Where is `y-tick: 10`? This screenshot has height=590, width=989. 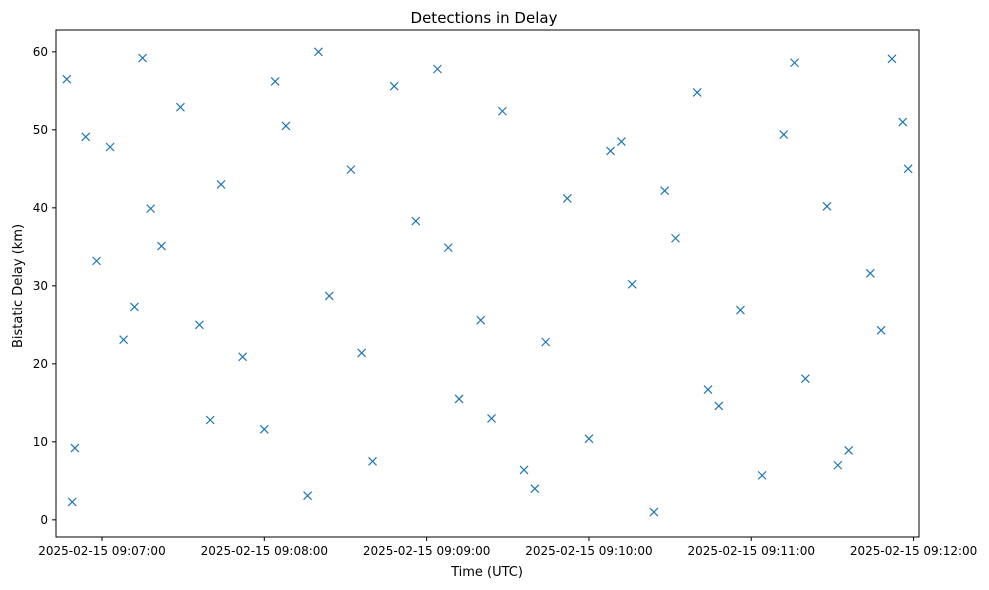
y-tick: 10 is located at coordinates (44, 442).